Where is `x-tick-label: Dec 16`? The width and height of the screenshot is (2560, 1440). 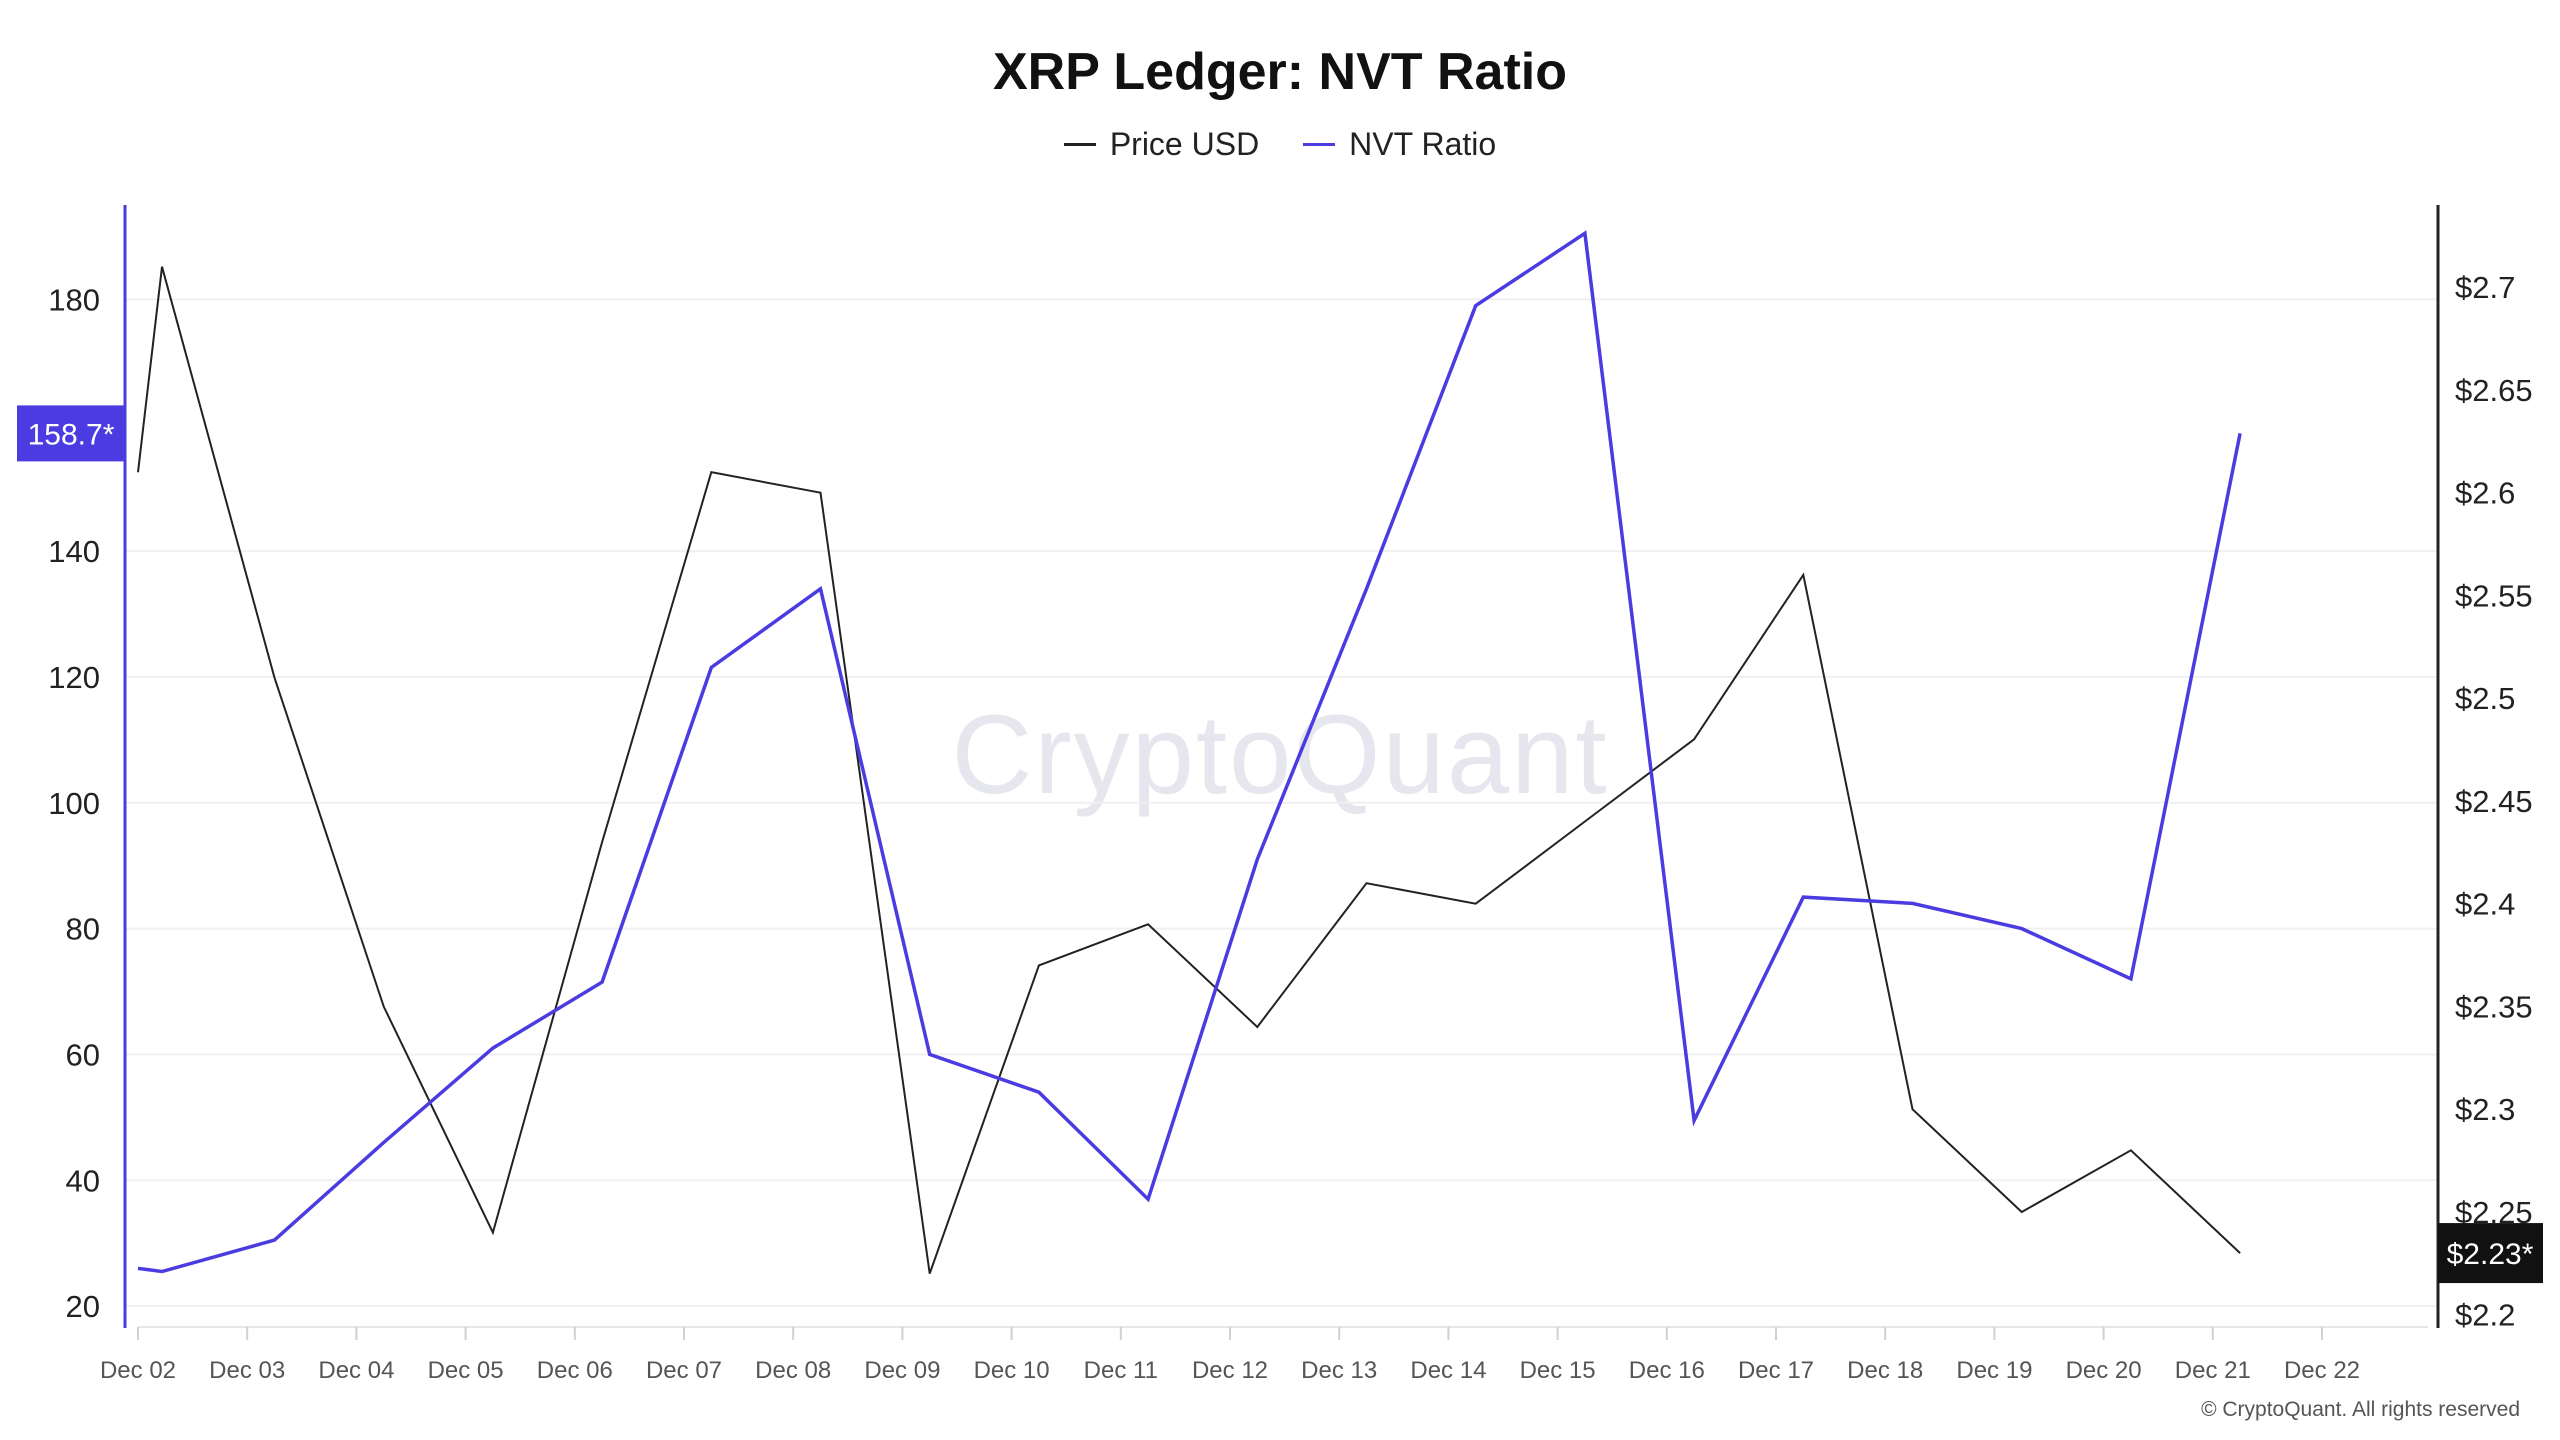 x-tick-label: Dec 16 is located at coordinates (1667, 1370).